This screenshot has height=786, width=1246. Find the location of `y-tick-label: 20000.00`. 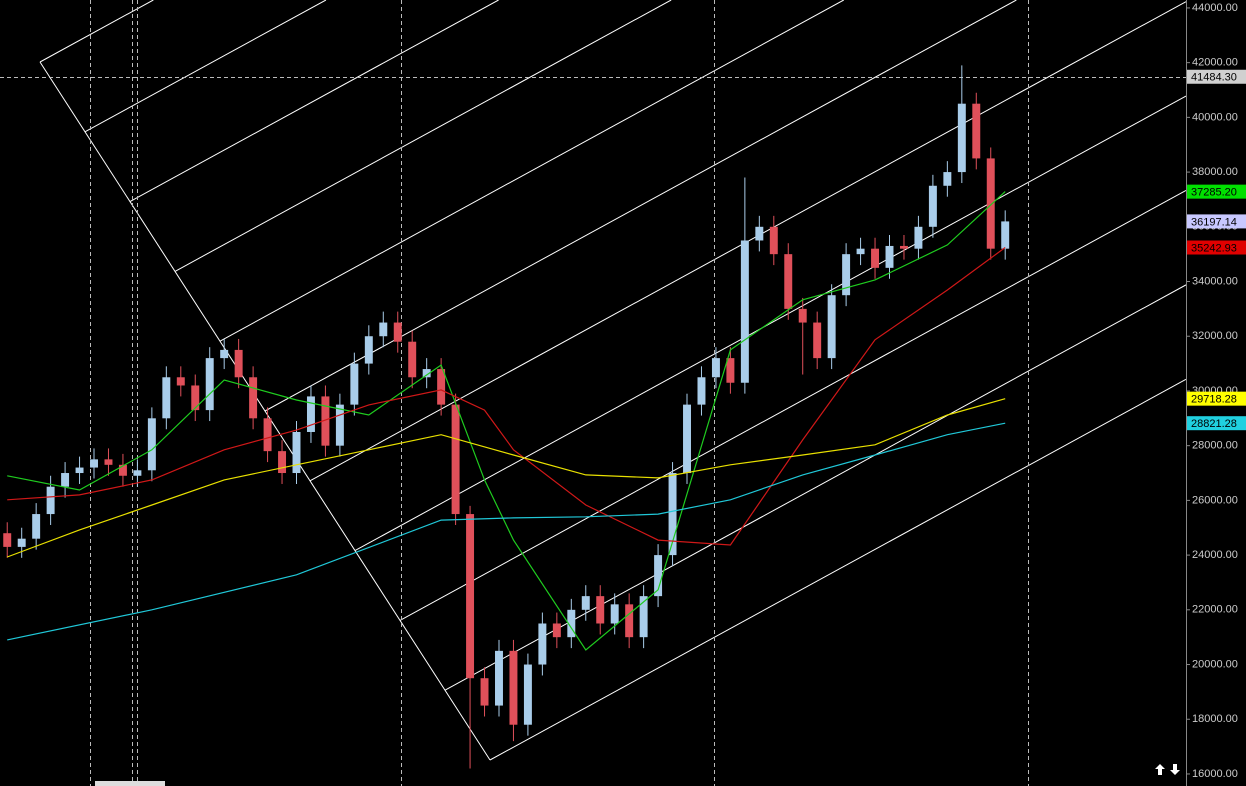

y-tick-label: 20000.00 is located at coordinates (1215, 664).